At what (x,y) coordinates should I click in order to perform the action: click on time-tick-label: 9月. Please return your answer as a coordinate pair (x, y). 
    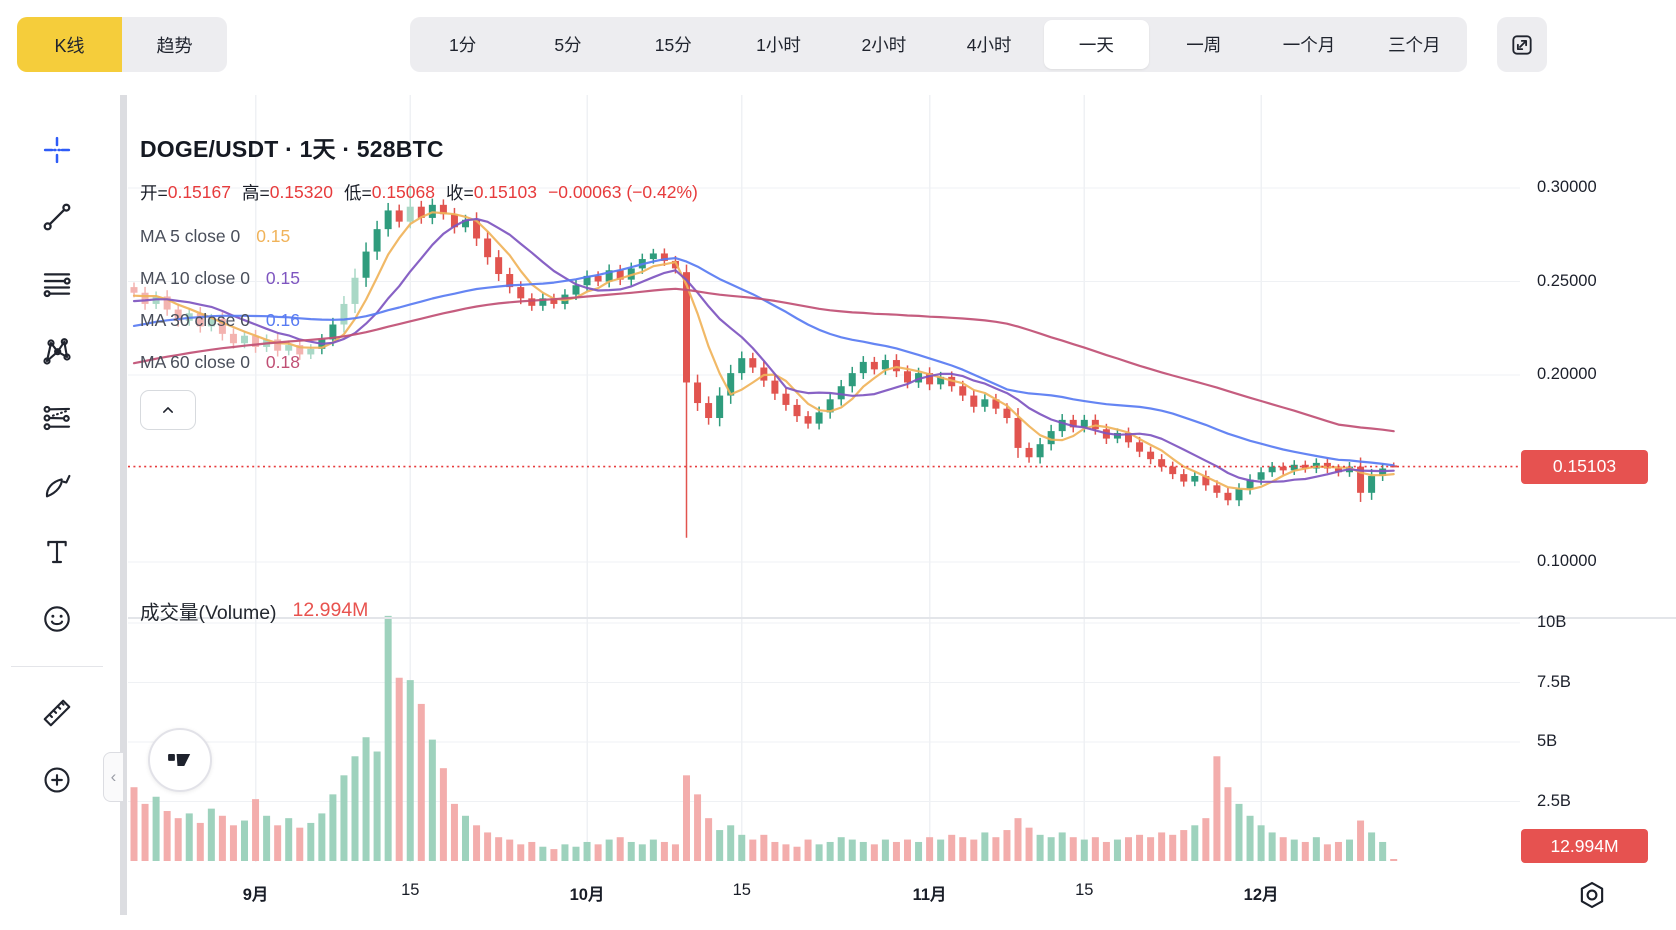
    Looking at the image, I should click on (255, 895).